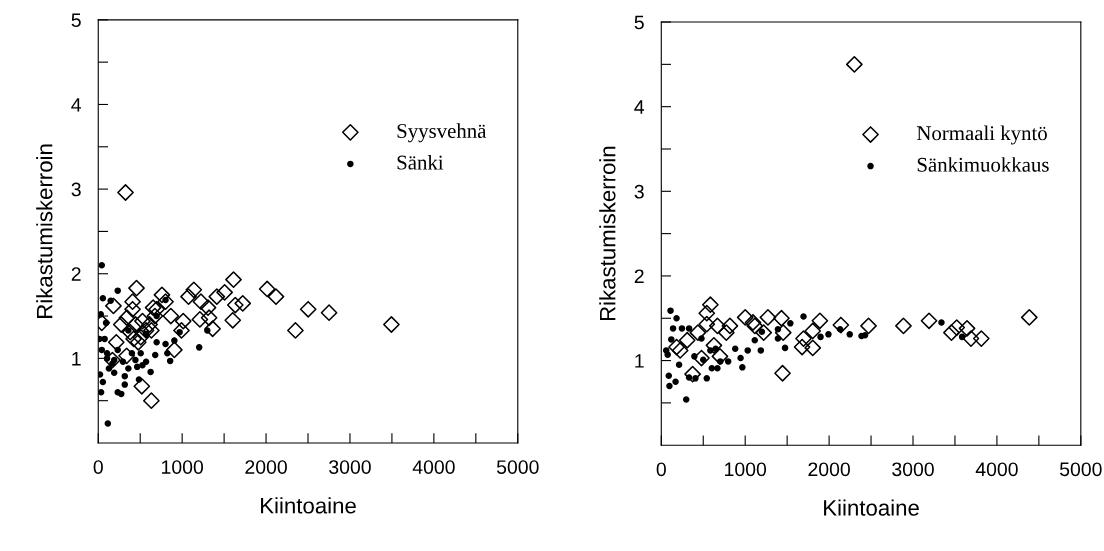 The width and height of the screenshot is (1104, 551). Describe the element at coordinates (981, 135) in the screenshot. I see `legend-label: Normaali kyntö` at that location.